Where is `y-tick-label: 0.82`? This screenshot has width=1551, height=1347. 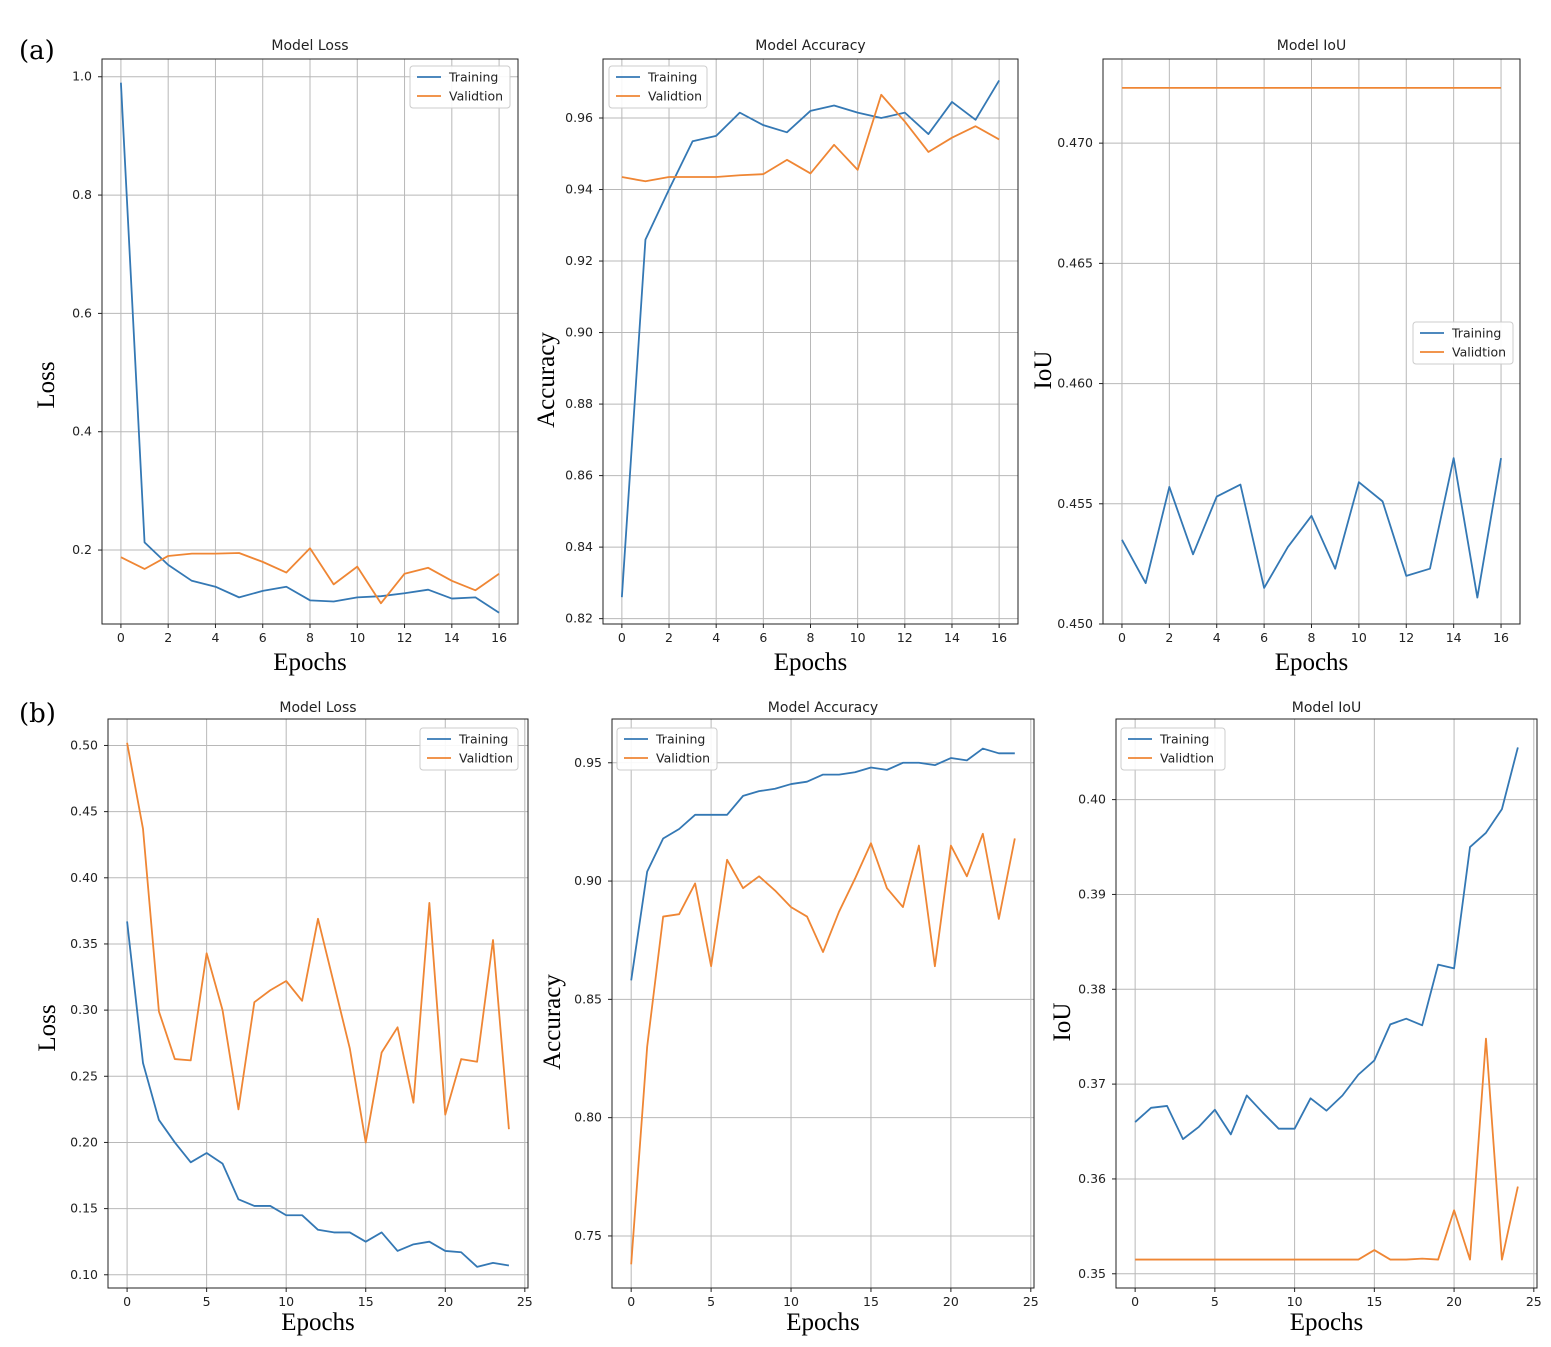
y-tick-label: 0.82 is located at coordinates (579, 618).